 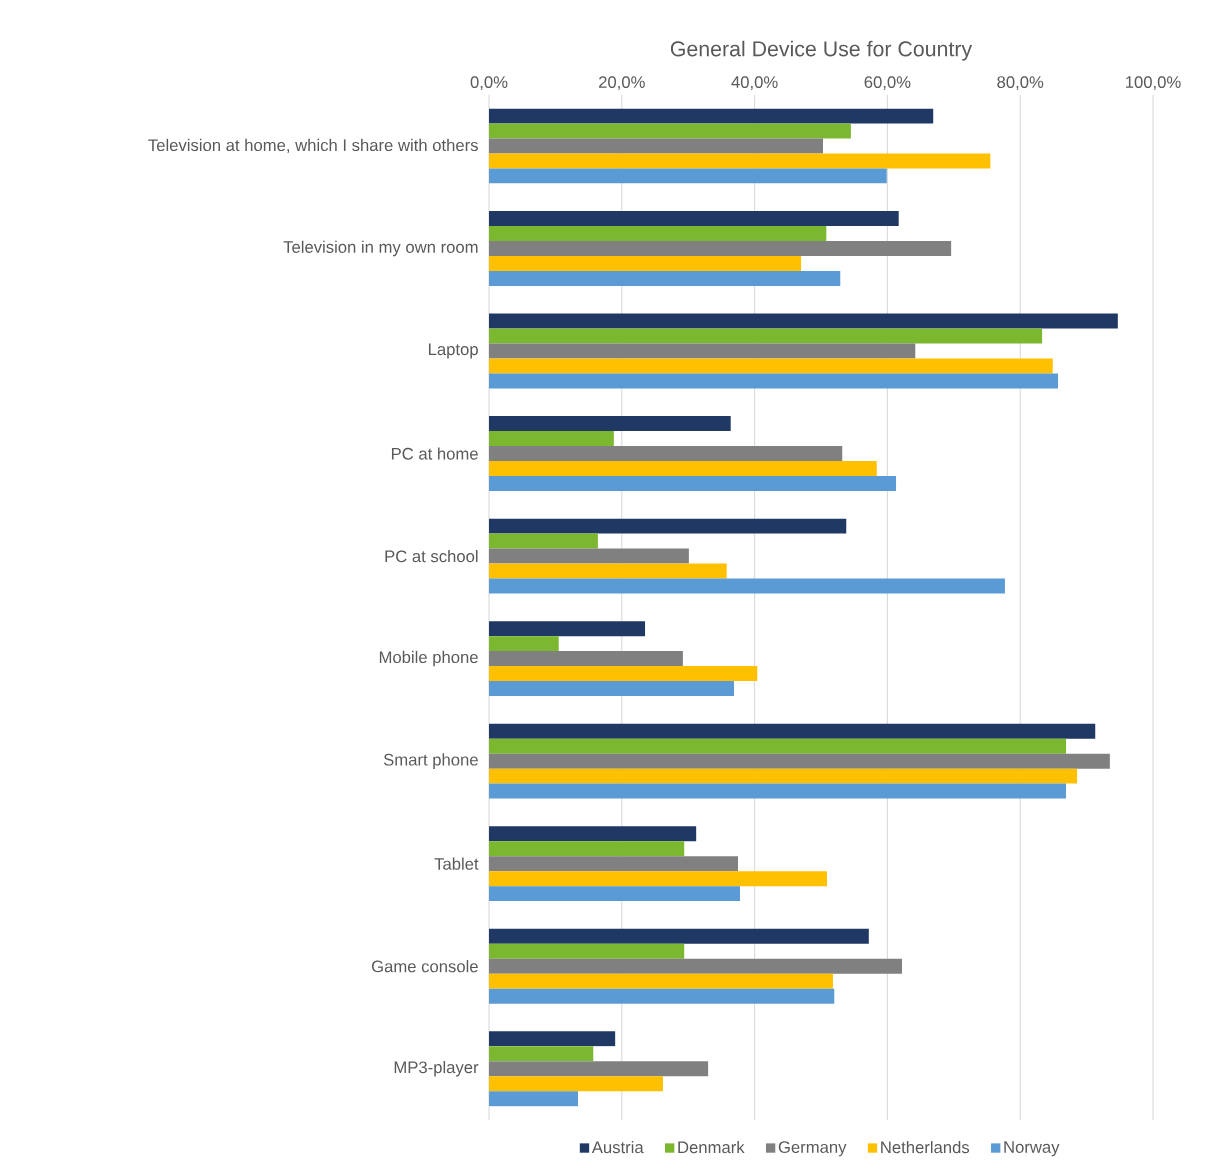 What do you see at coordinates (711, 1147) in the screenshot?
I see `legend-label: Denmark` at bounding box center [711, 1147].